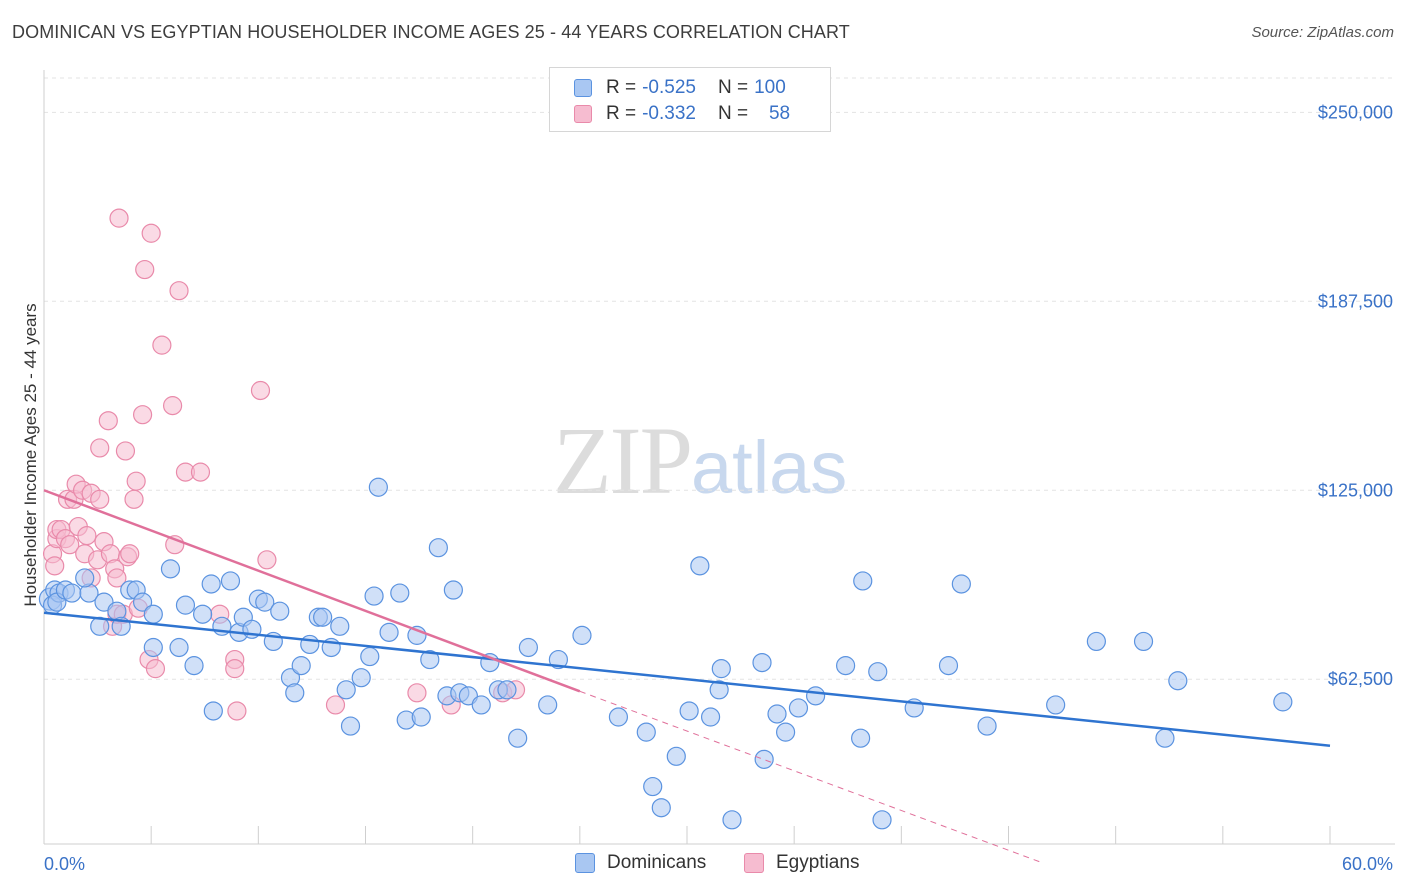  Describe the element at coordinates (769, 467) in the screenshot. I see `watermark-atlas: atlas` at that location.